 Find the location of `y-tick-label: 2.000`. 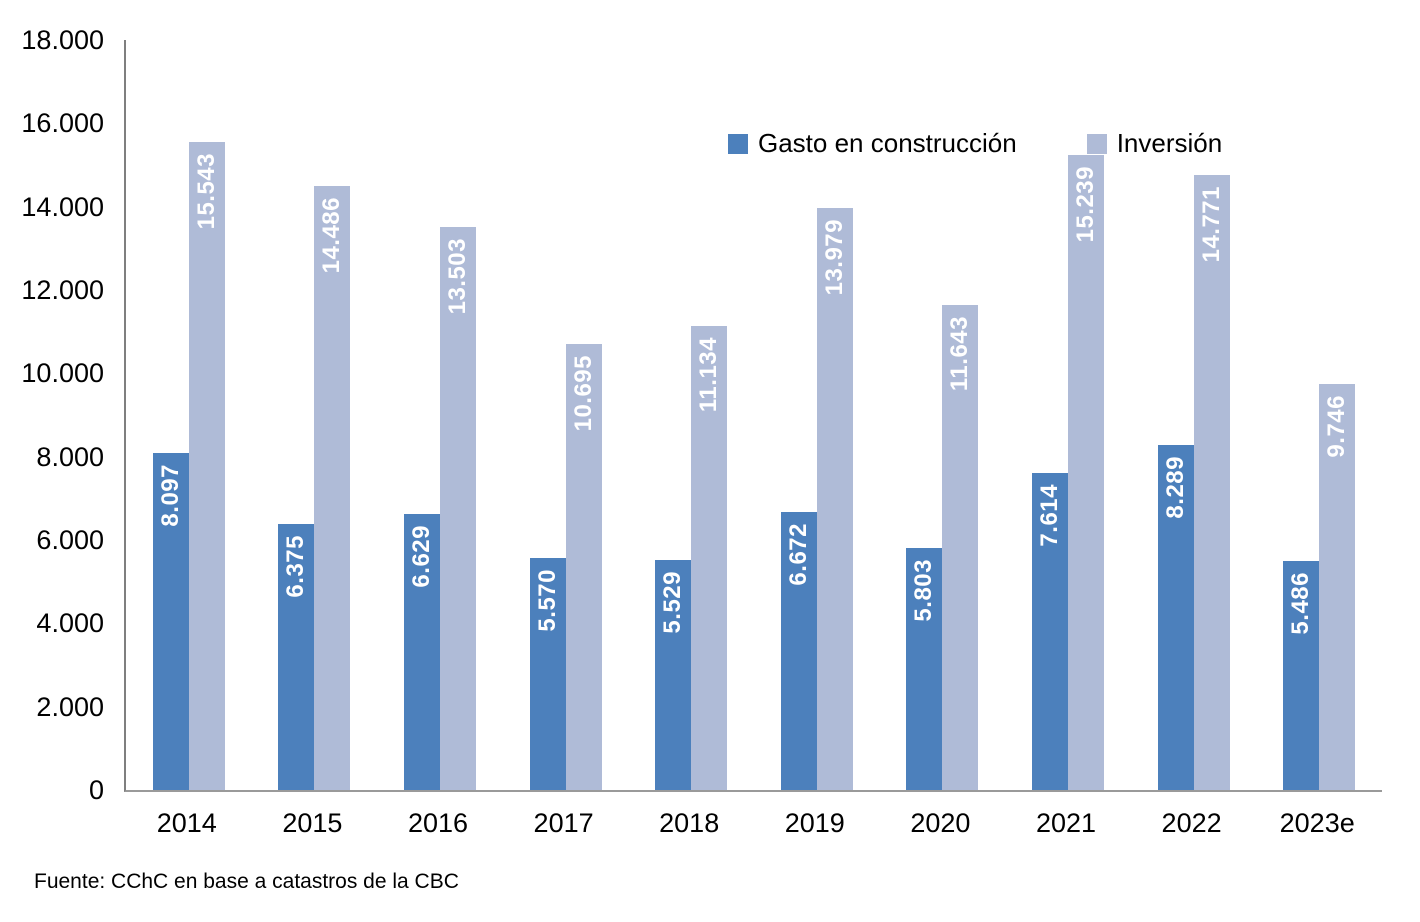

y-tick-label: 2.000 is located at coordinates (70, 706).